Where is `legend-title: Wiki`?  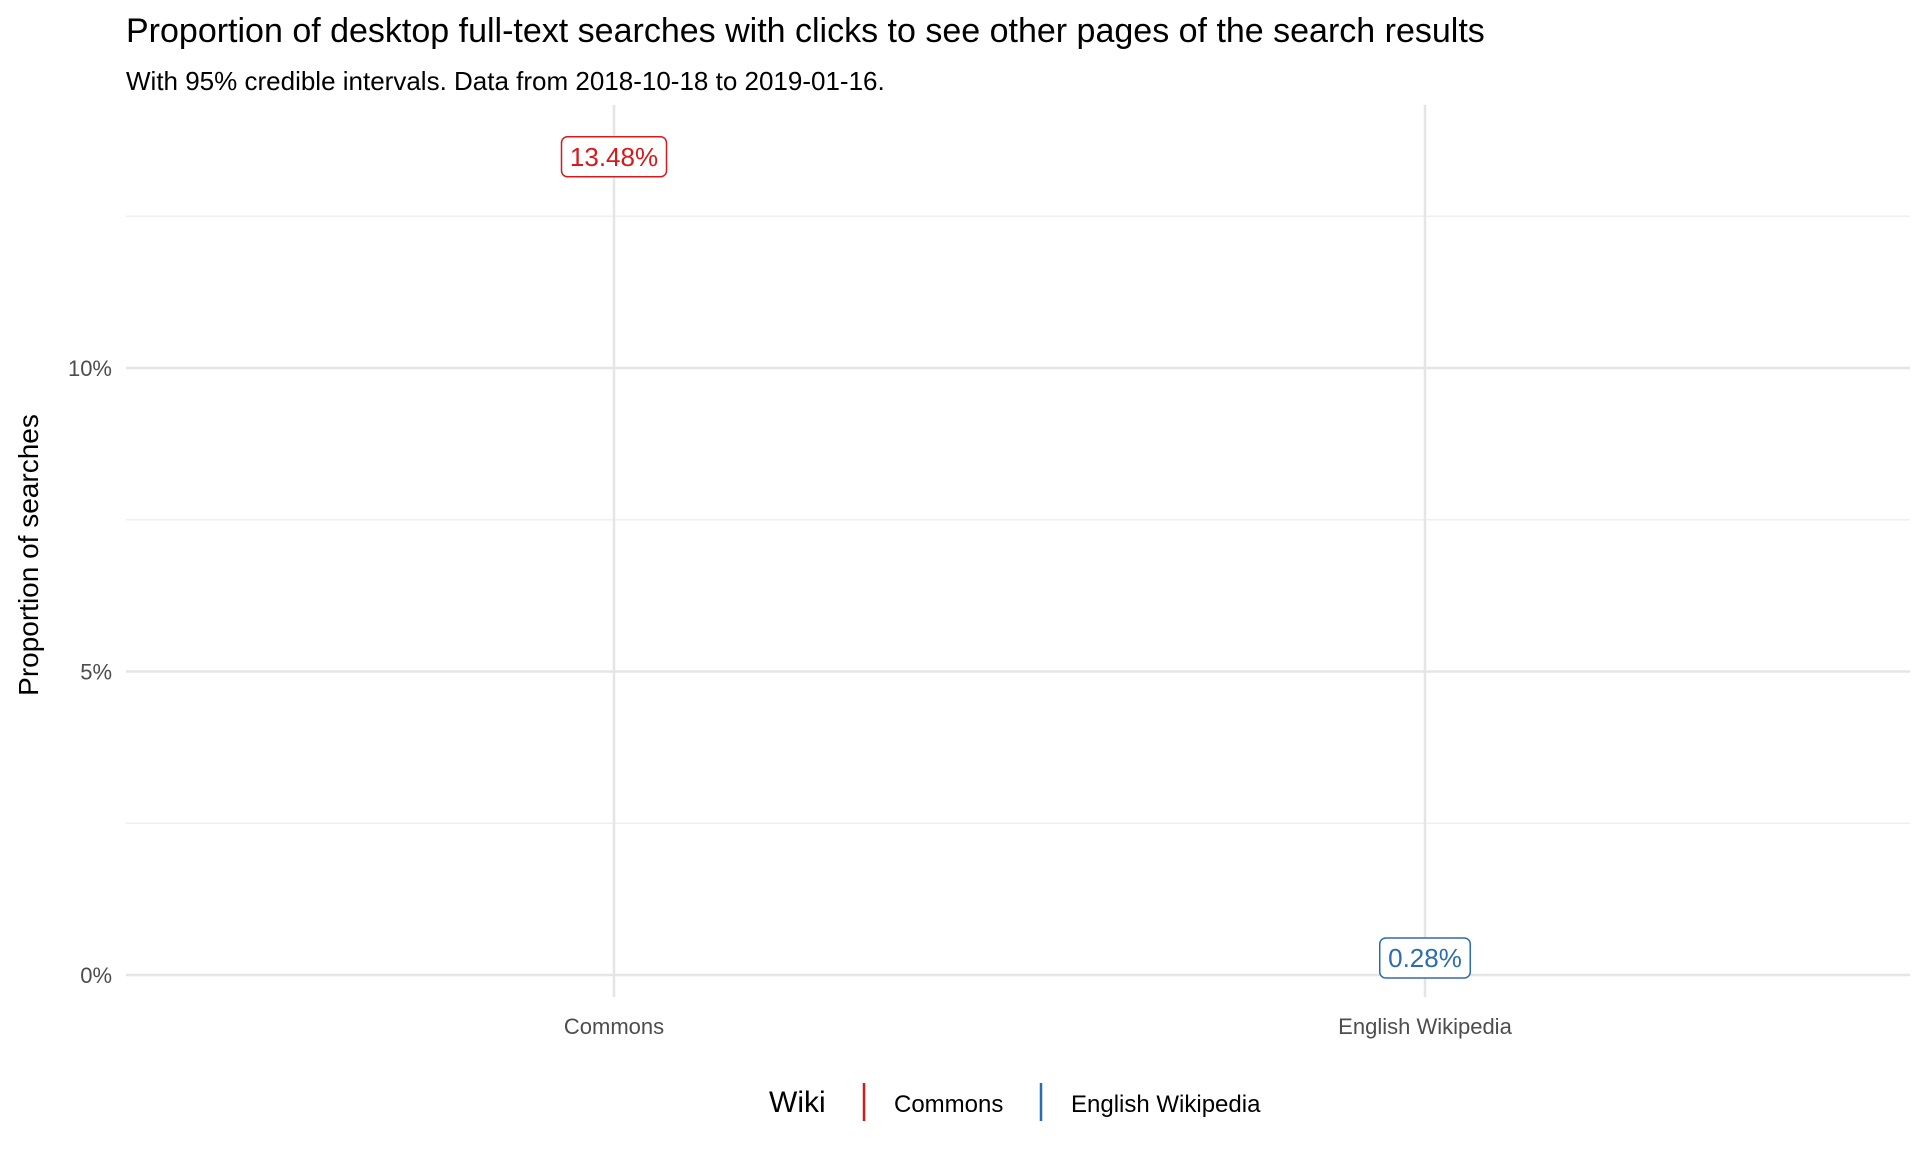 legend-title: Wiki is located at coordinates (797, 1102).